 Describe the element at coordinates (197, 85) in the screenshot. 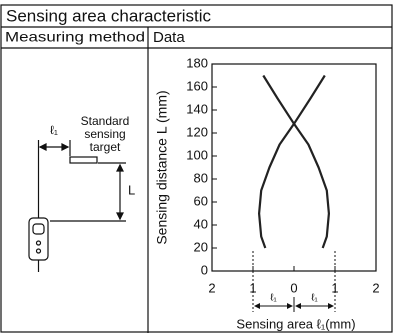

I see `y-tick-label: 160` at that location.